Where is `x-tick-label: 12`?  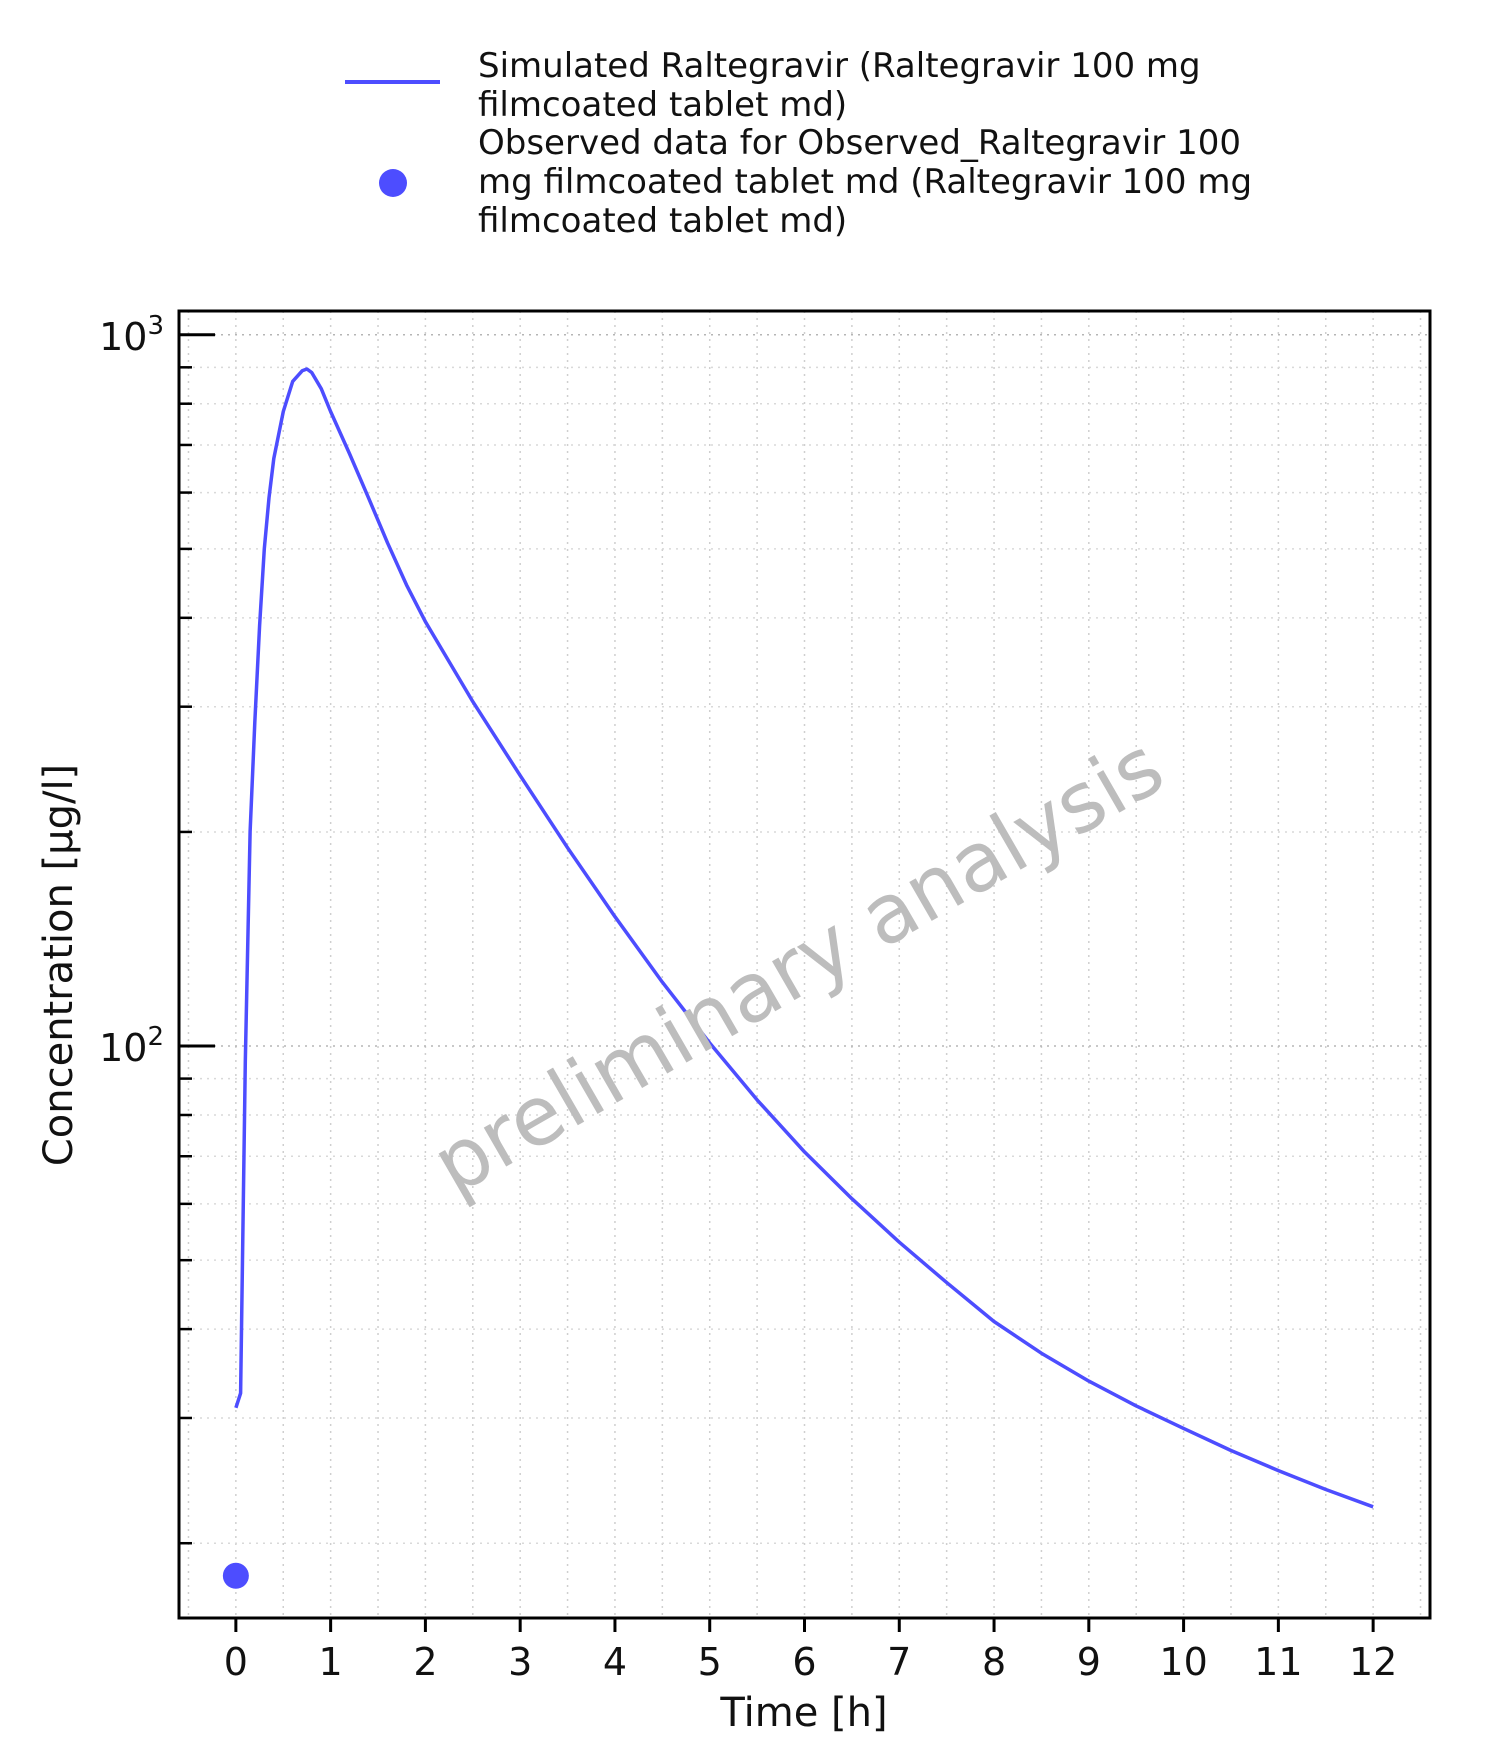
x-tick-label: 12 is located at coordinates (1373, 1662).